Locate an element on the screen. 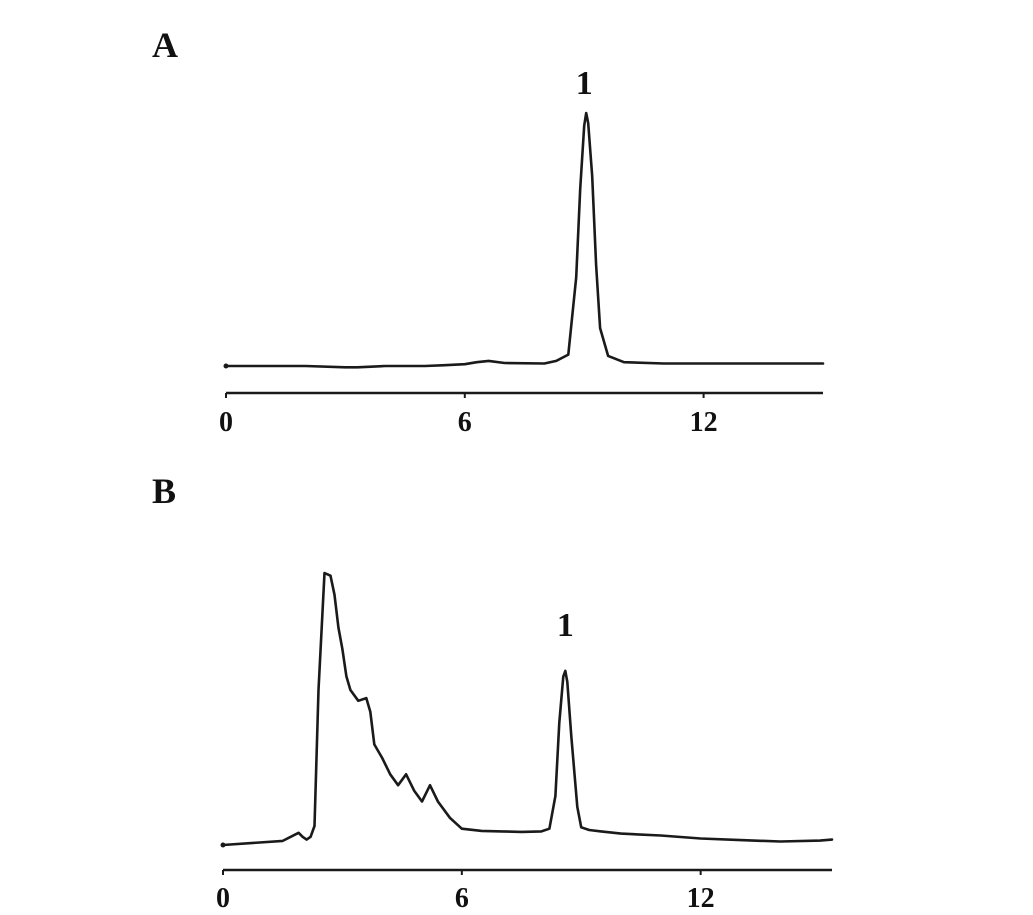 This screenshot has height=915, width=1033. panel-a-tick-label-12: 12 is located at coordinates (704, 422).